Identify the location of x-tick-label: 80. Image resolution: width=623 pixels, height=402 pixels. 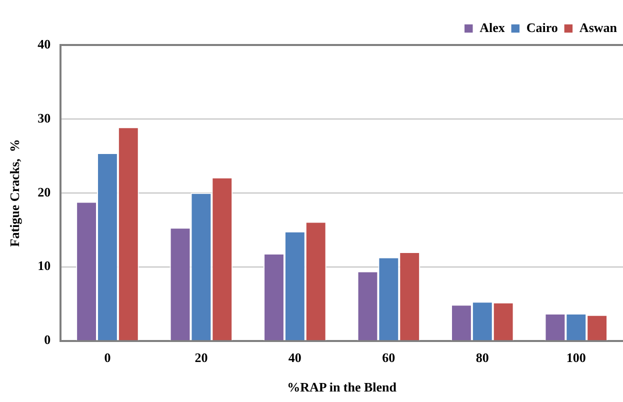
(482, 357).